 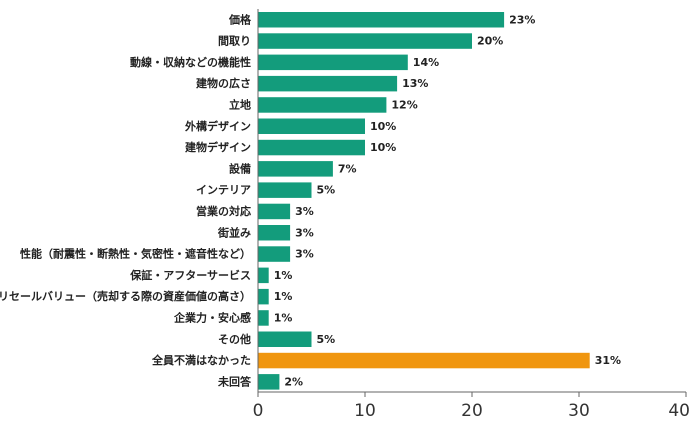 What do you see at coordinates (217, 126) in the screenshot?
I see `category-label: 外構デザイン` at bounding box center [217, 126].